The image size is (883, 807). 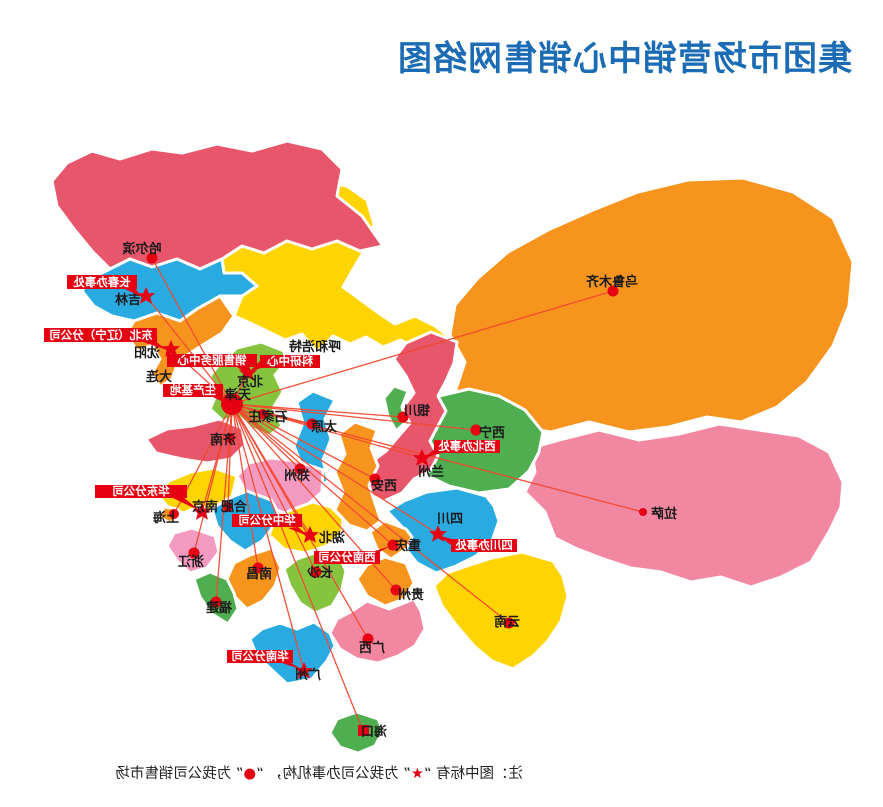 What do you see at coordinates (317, 410) in the screenshot?
I see `line-to-yinchuan` at bounding box center [317, 410].